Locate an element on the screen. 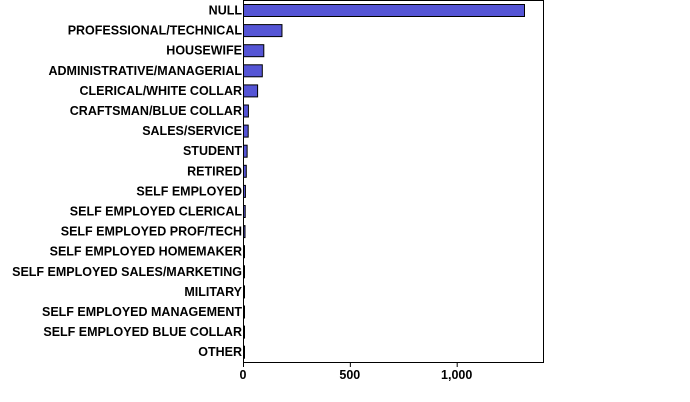 This screenshot has width=690, height=402. x-axis: 0 500 1,000 is located at coordinates (356, 372).